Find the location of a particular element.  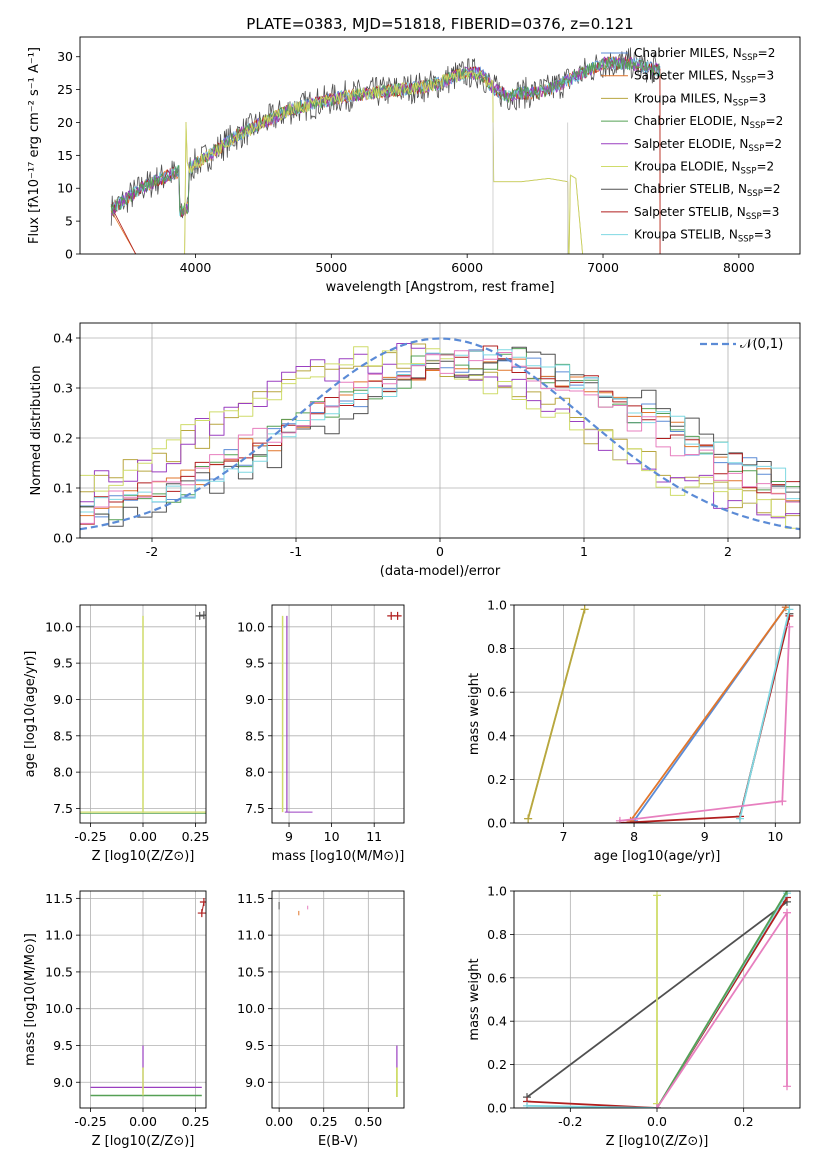

y-axis-label: mass [log10(M/M⊙)] is located at coordinates (30, 999).